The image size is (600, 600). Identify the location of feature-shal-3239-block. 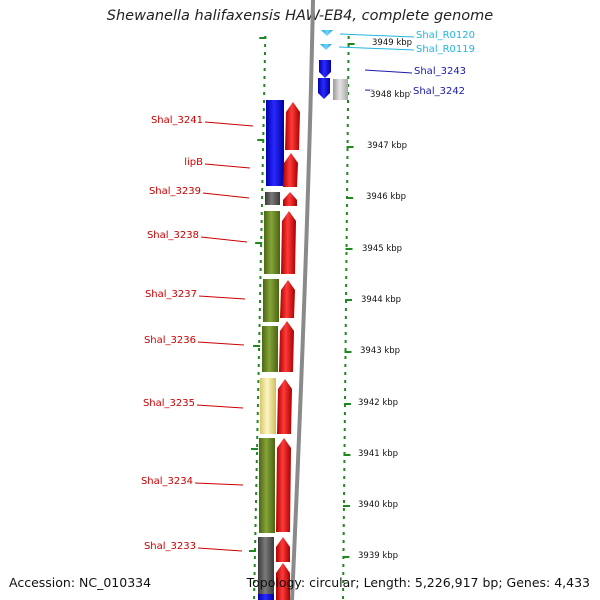
(272, 198).